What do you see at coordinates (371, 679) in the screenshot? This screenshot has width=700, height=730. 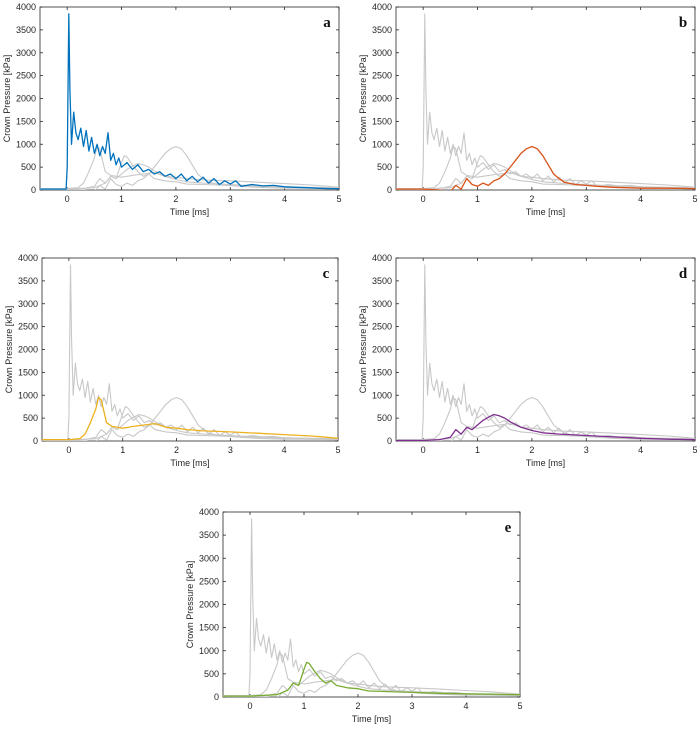 I see `series-line-e-highlight` at bounding box center [371, 679].